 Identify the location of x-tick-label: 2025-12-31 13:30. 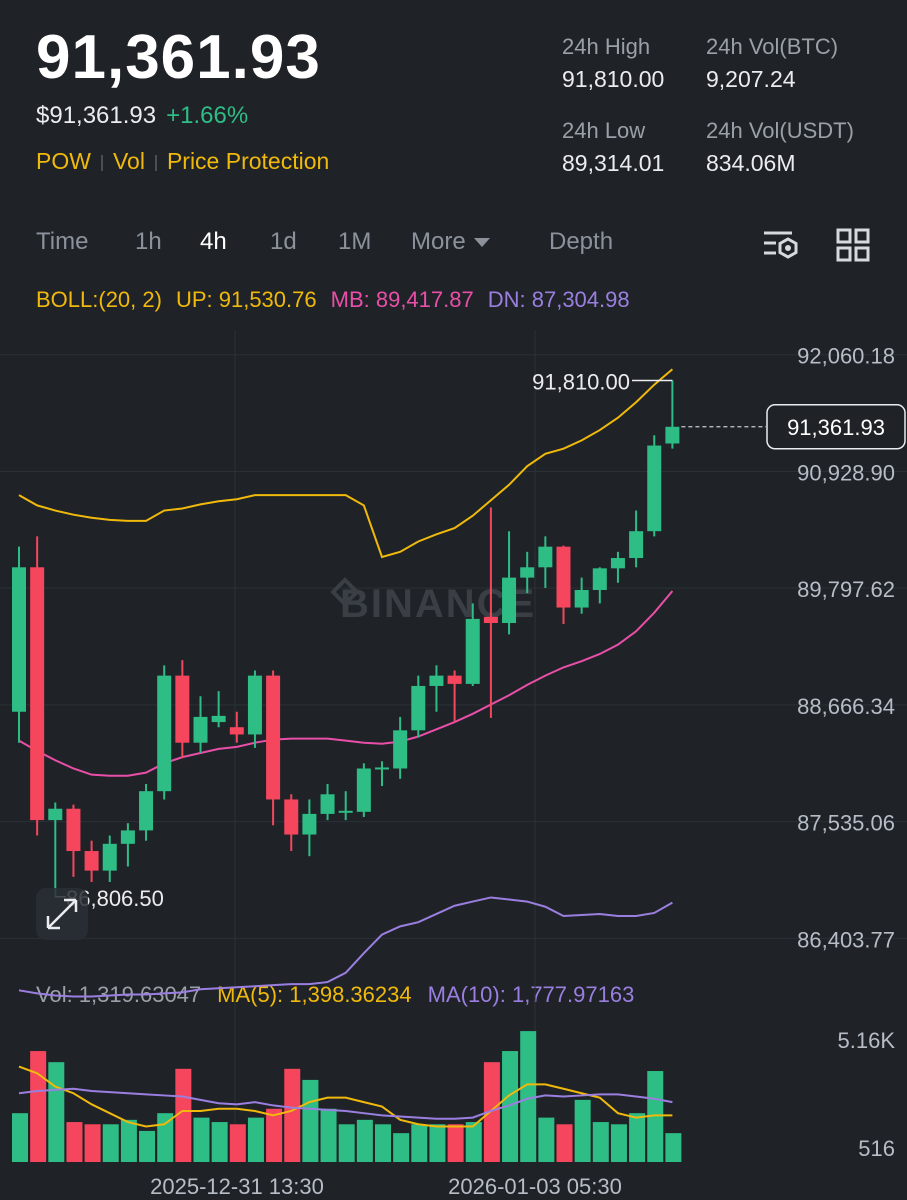
(237, 1186).